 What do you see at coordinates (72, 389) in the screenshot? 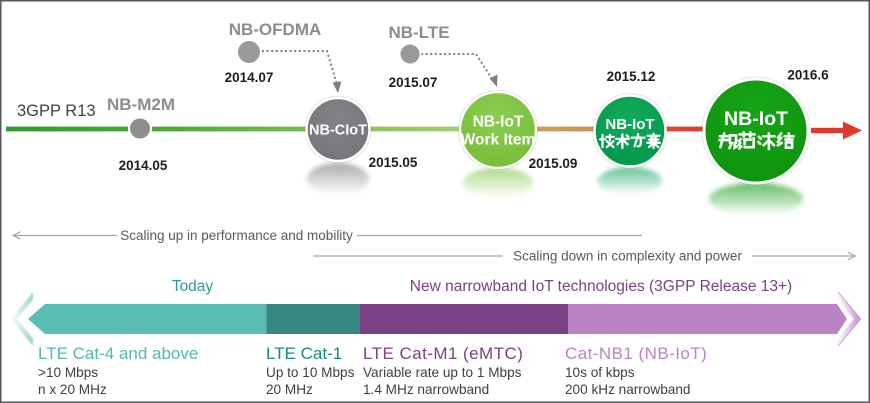
I see `svg-text: n x 20 MHz` at bounding box center [72, 389].